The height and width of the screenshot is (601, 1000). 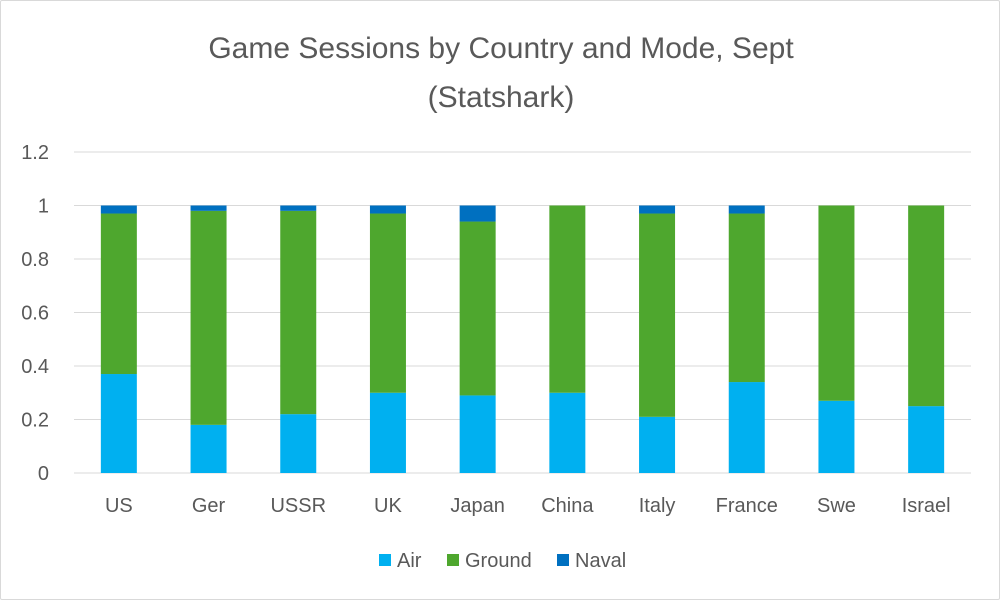 I want to click on x-tick-label: France, so click(x=747, y=506).